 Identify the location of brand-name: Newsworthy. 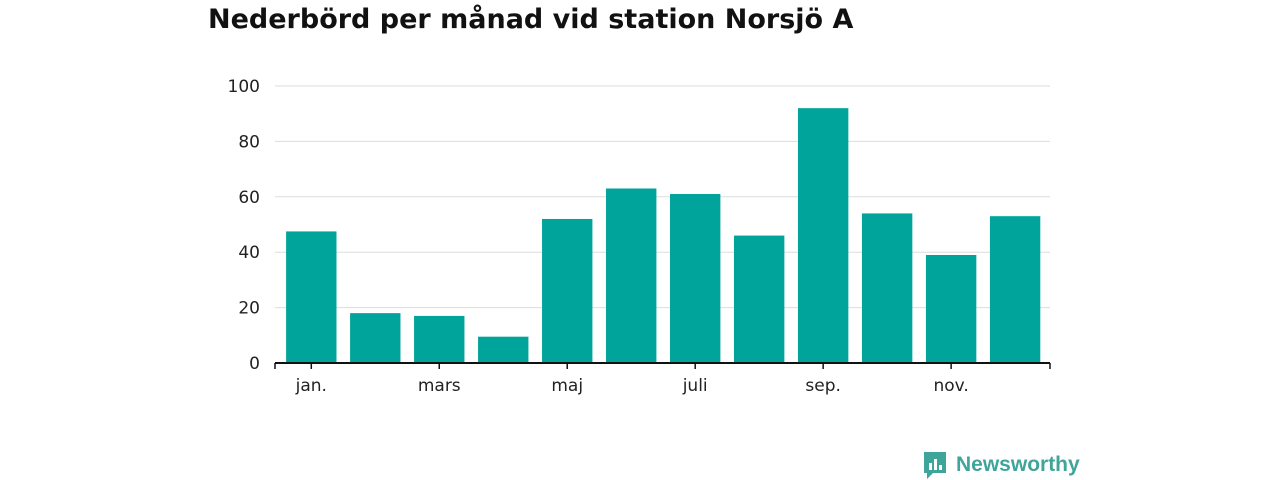
(1018, 464).